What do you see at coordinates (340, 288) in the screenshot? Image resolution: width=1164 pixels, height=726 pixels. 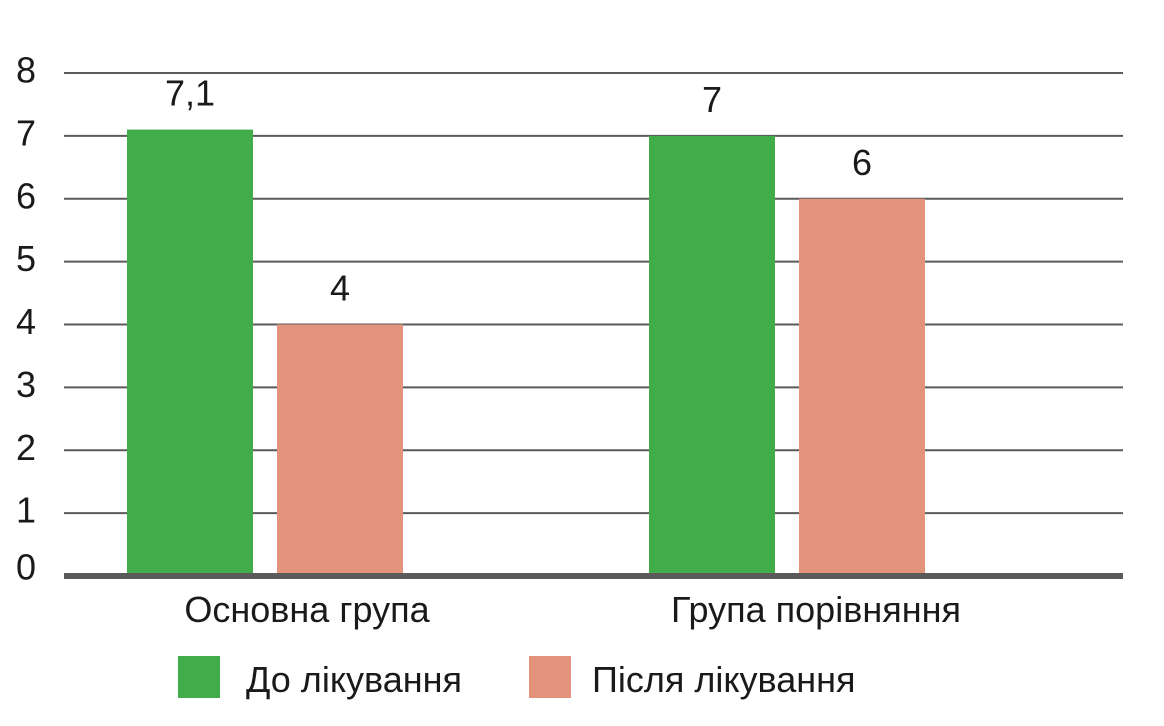 I see `data-label-1-2: 4` at bounding box center [340, 288].